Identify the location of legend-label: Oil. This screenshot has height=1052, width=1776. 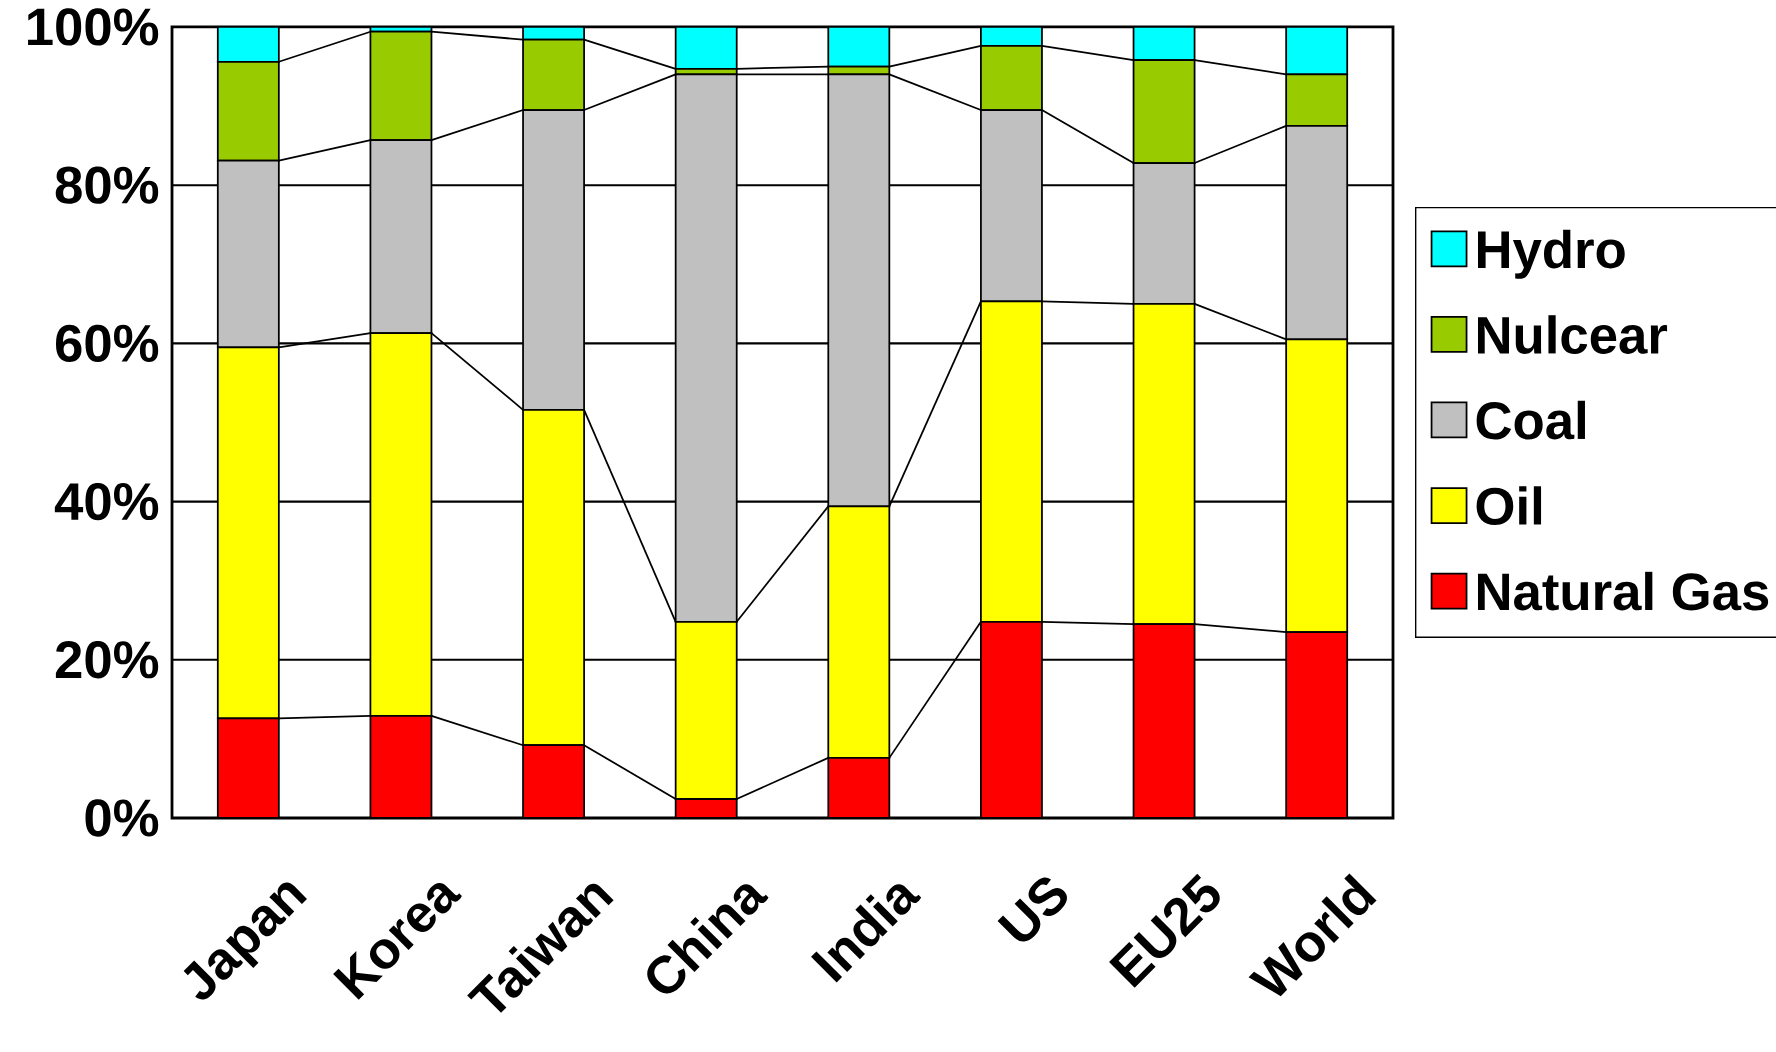
(1509, 505).